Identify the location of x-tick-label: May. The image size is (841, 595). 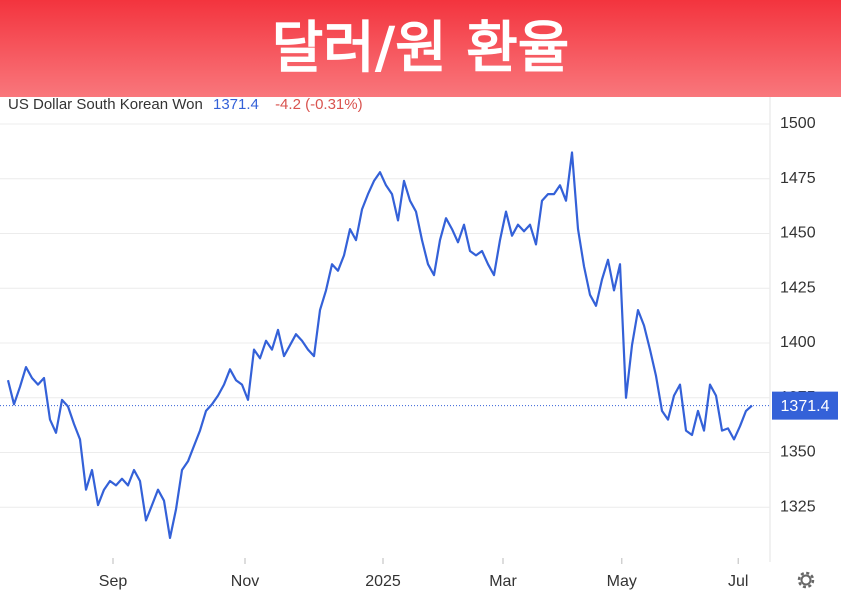
(622, 581).